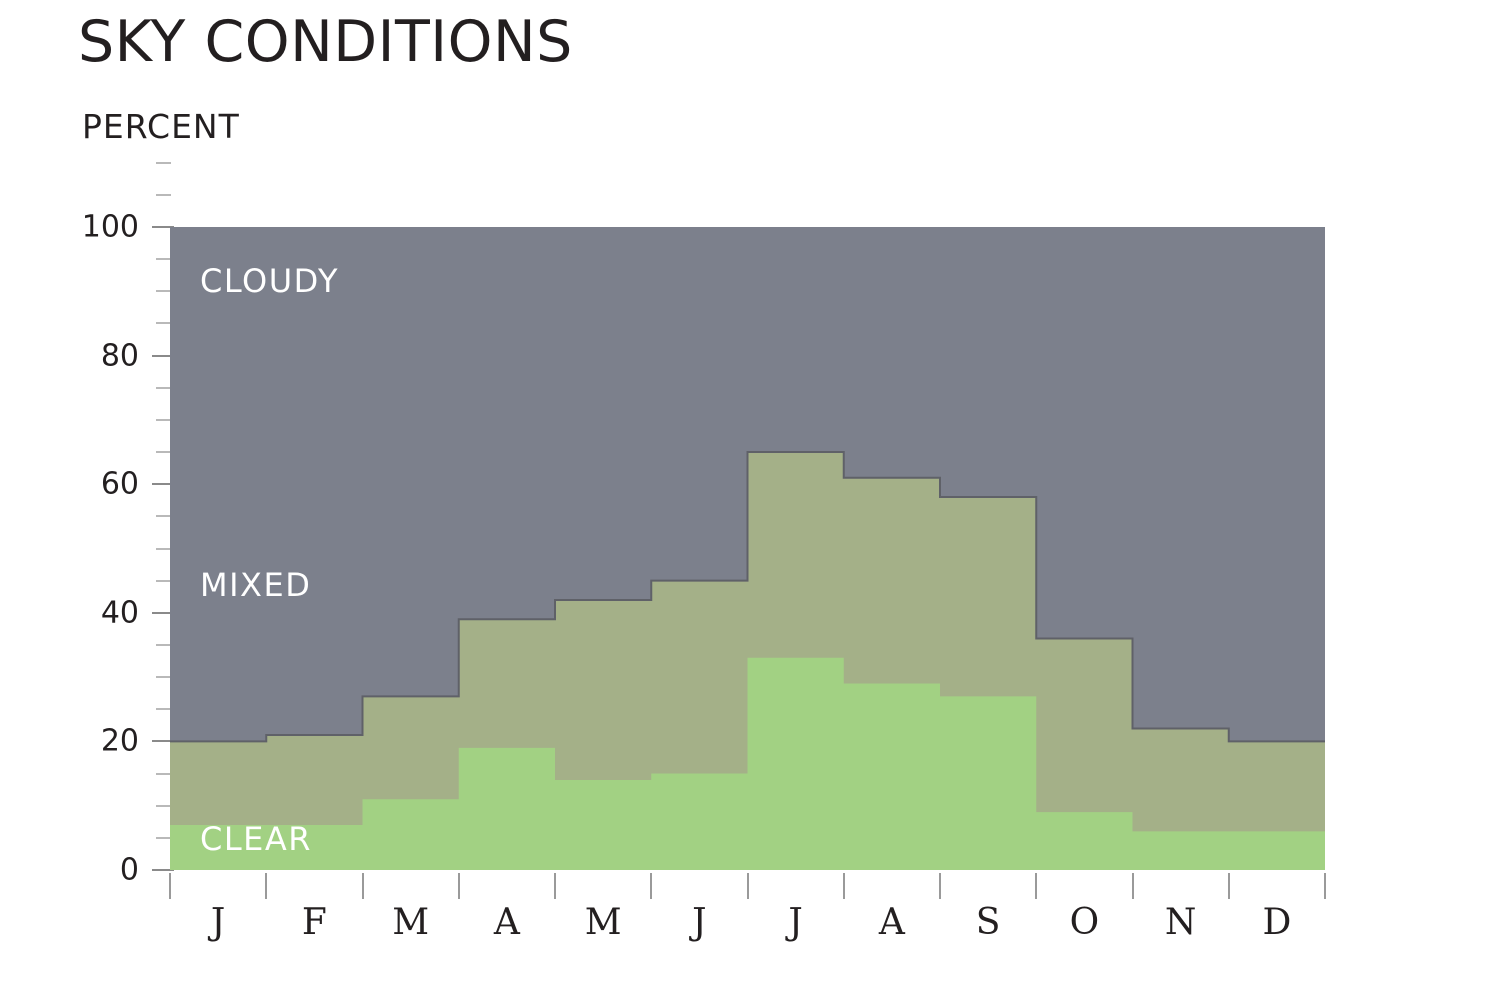 This screenshot has height=1000, width=1500. I want to click on y-tick-label: 20, so click(119, 741).